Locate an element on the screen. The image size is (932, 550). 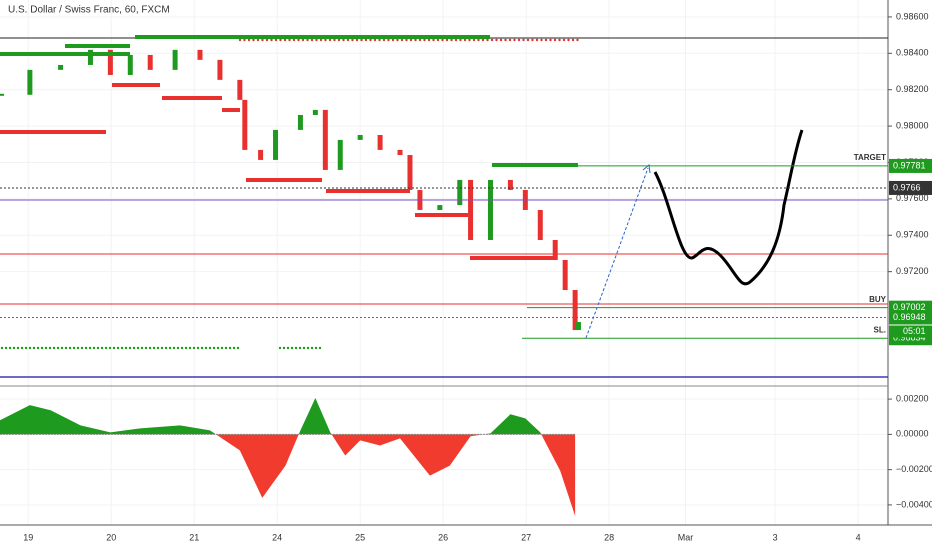
y-tick-label: −0.00200 is located at coordinates (914, 469).